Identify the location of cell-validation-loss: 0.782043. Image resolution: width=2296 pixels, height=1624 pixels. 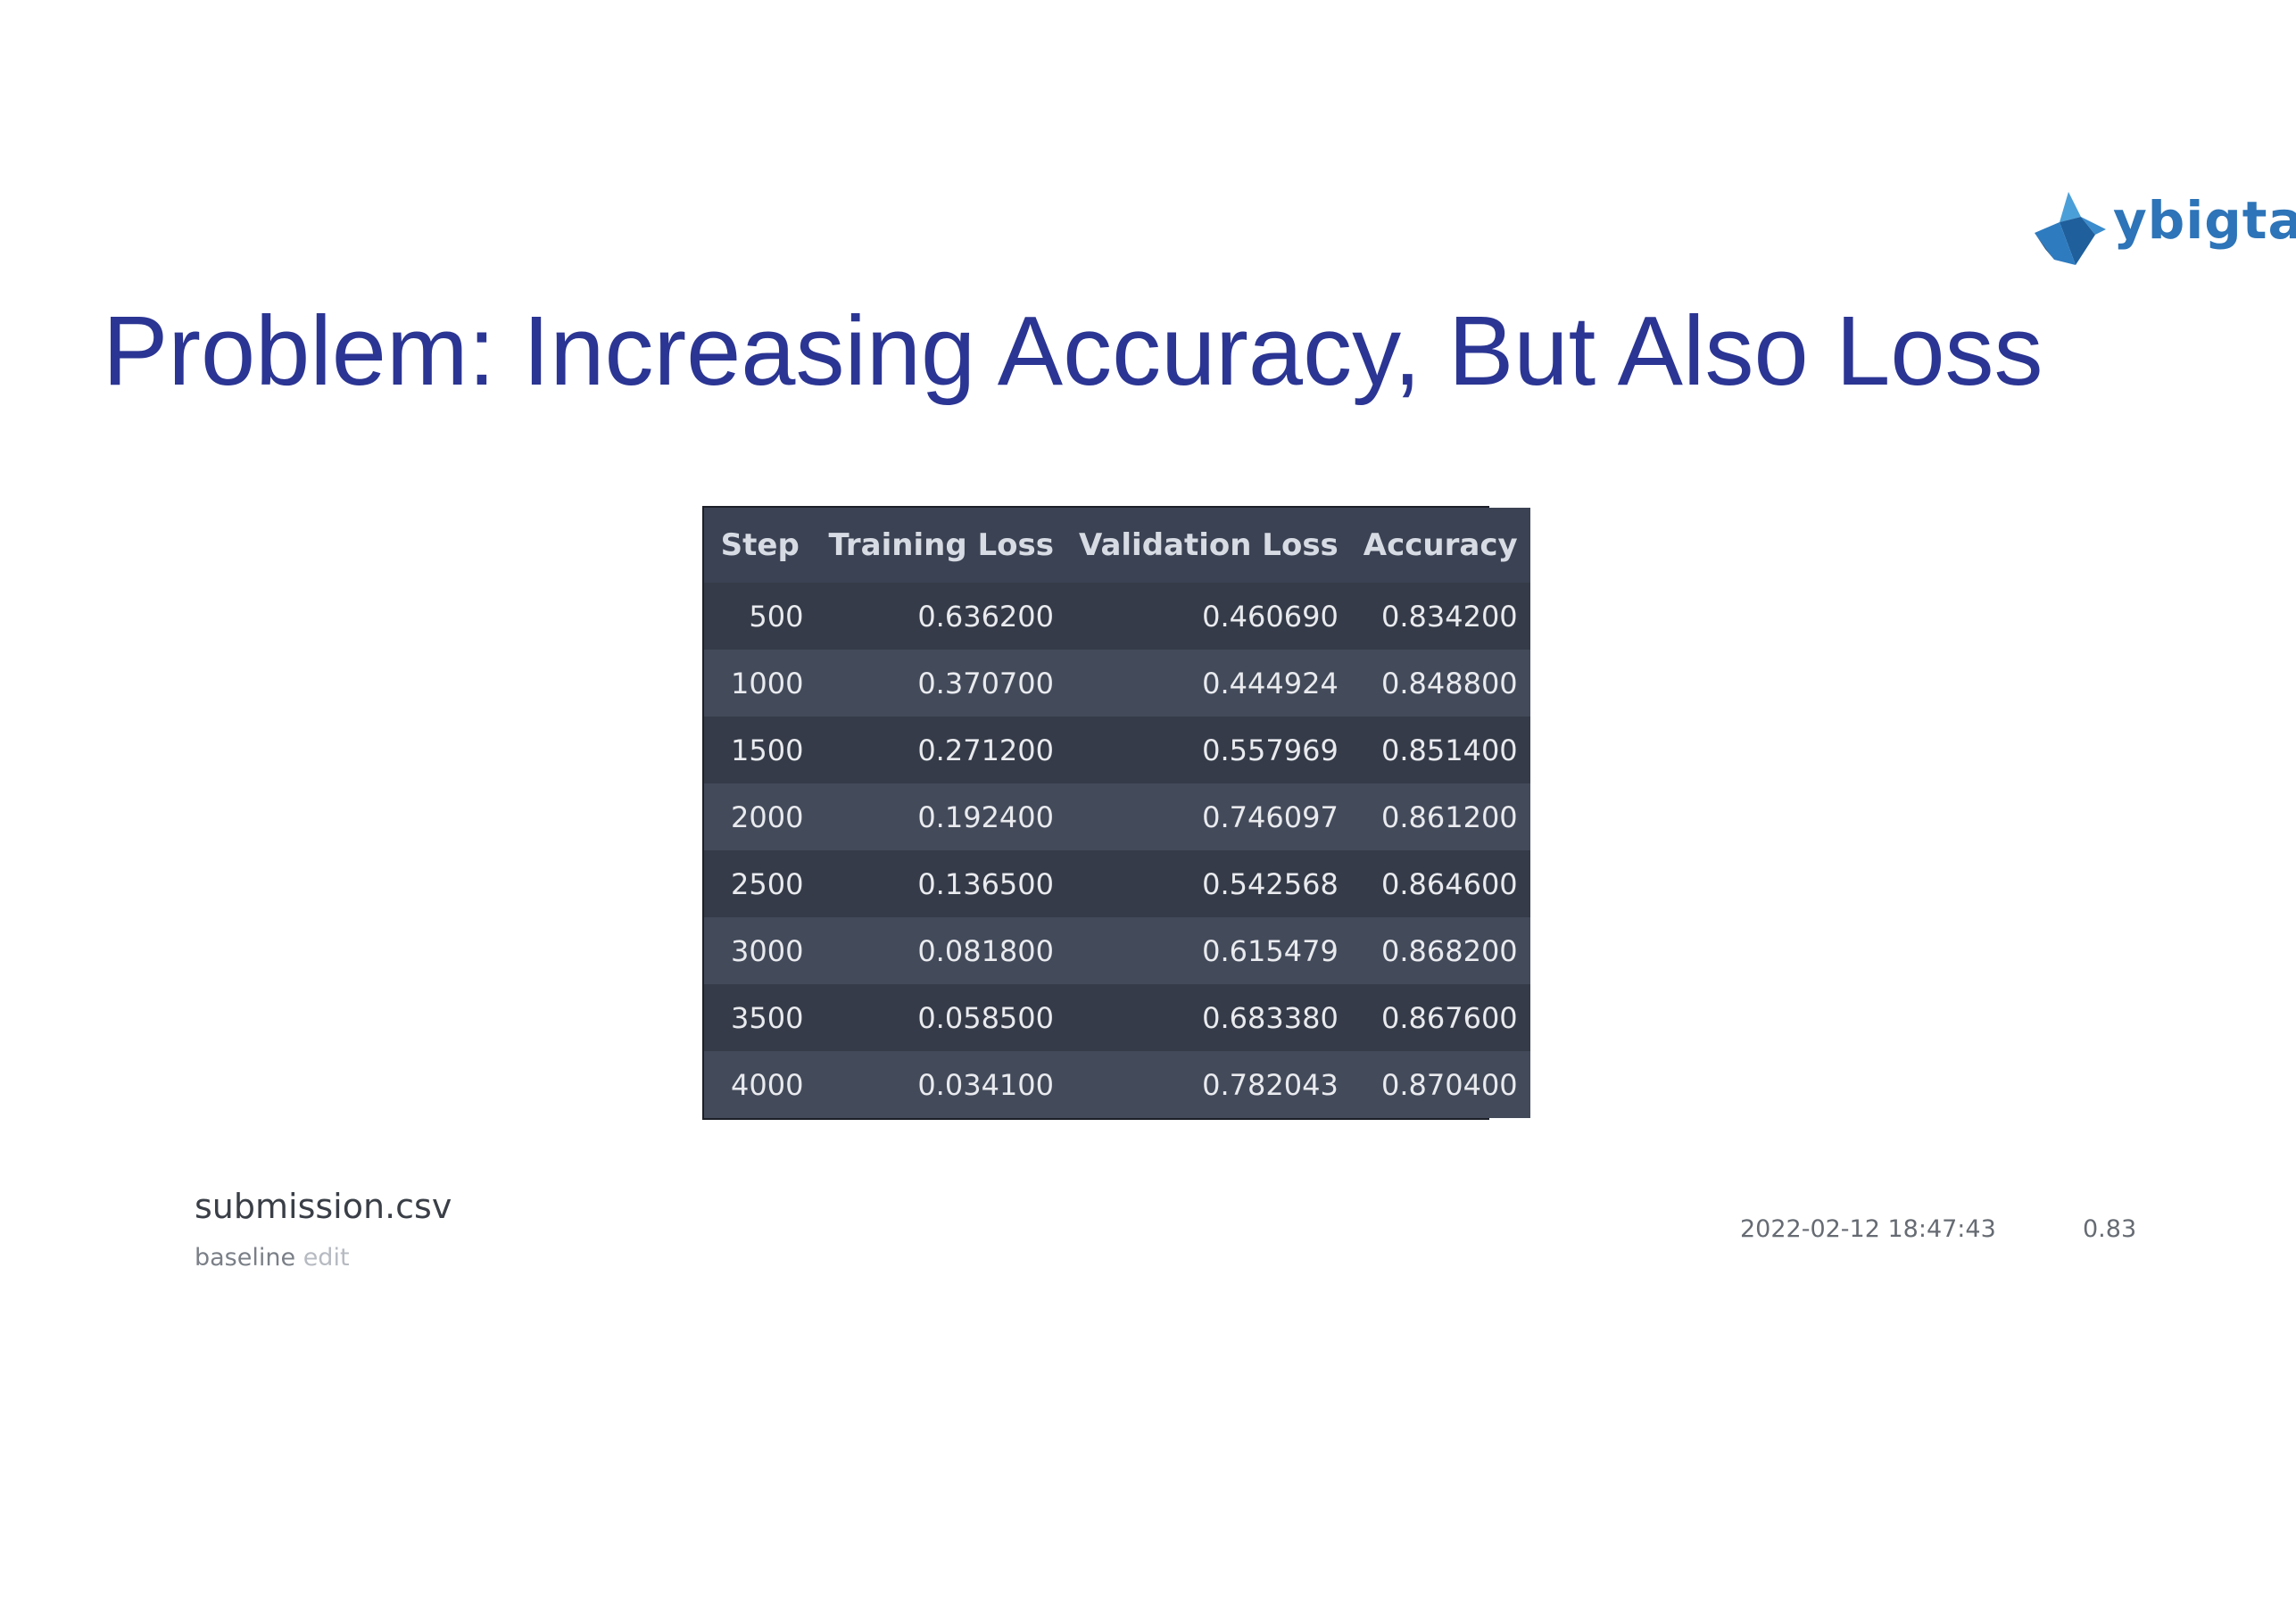
(1209, 1084).